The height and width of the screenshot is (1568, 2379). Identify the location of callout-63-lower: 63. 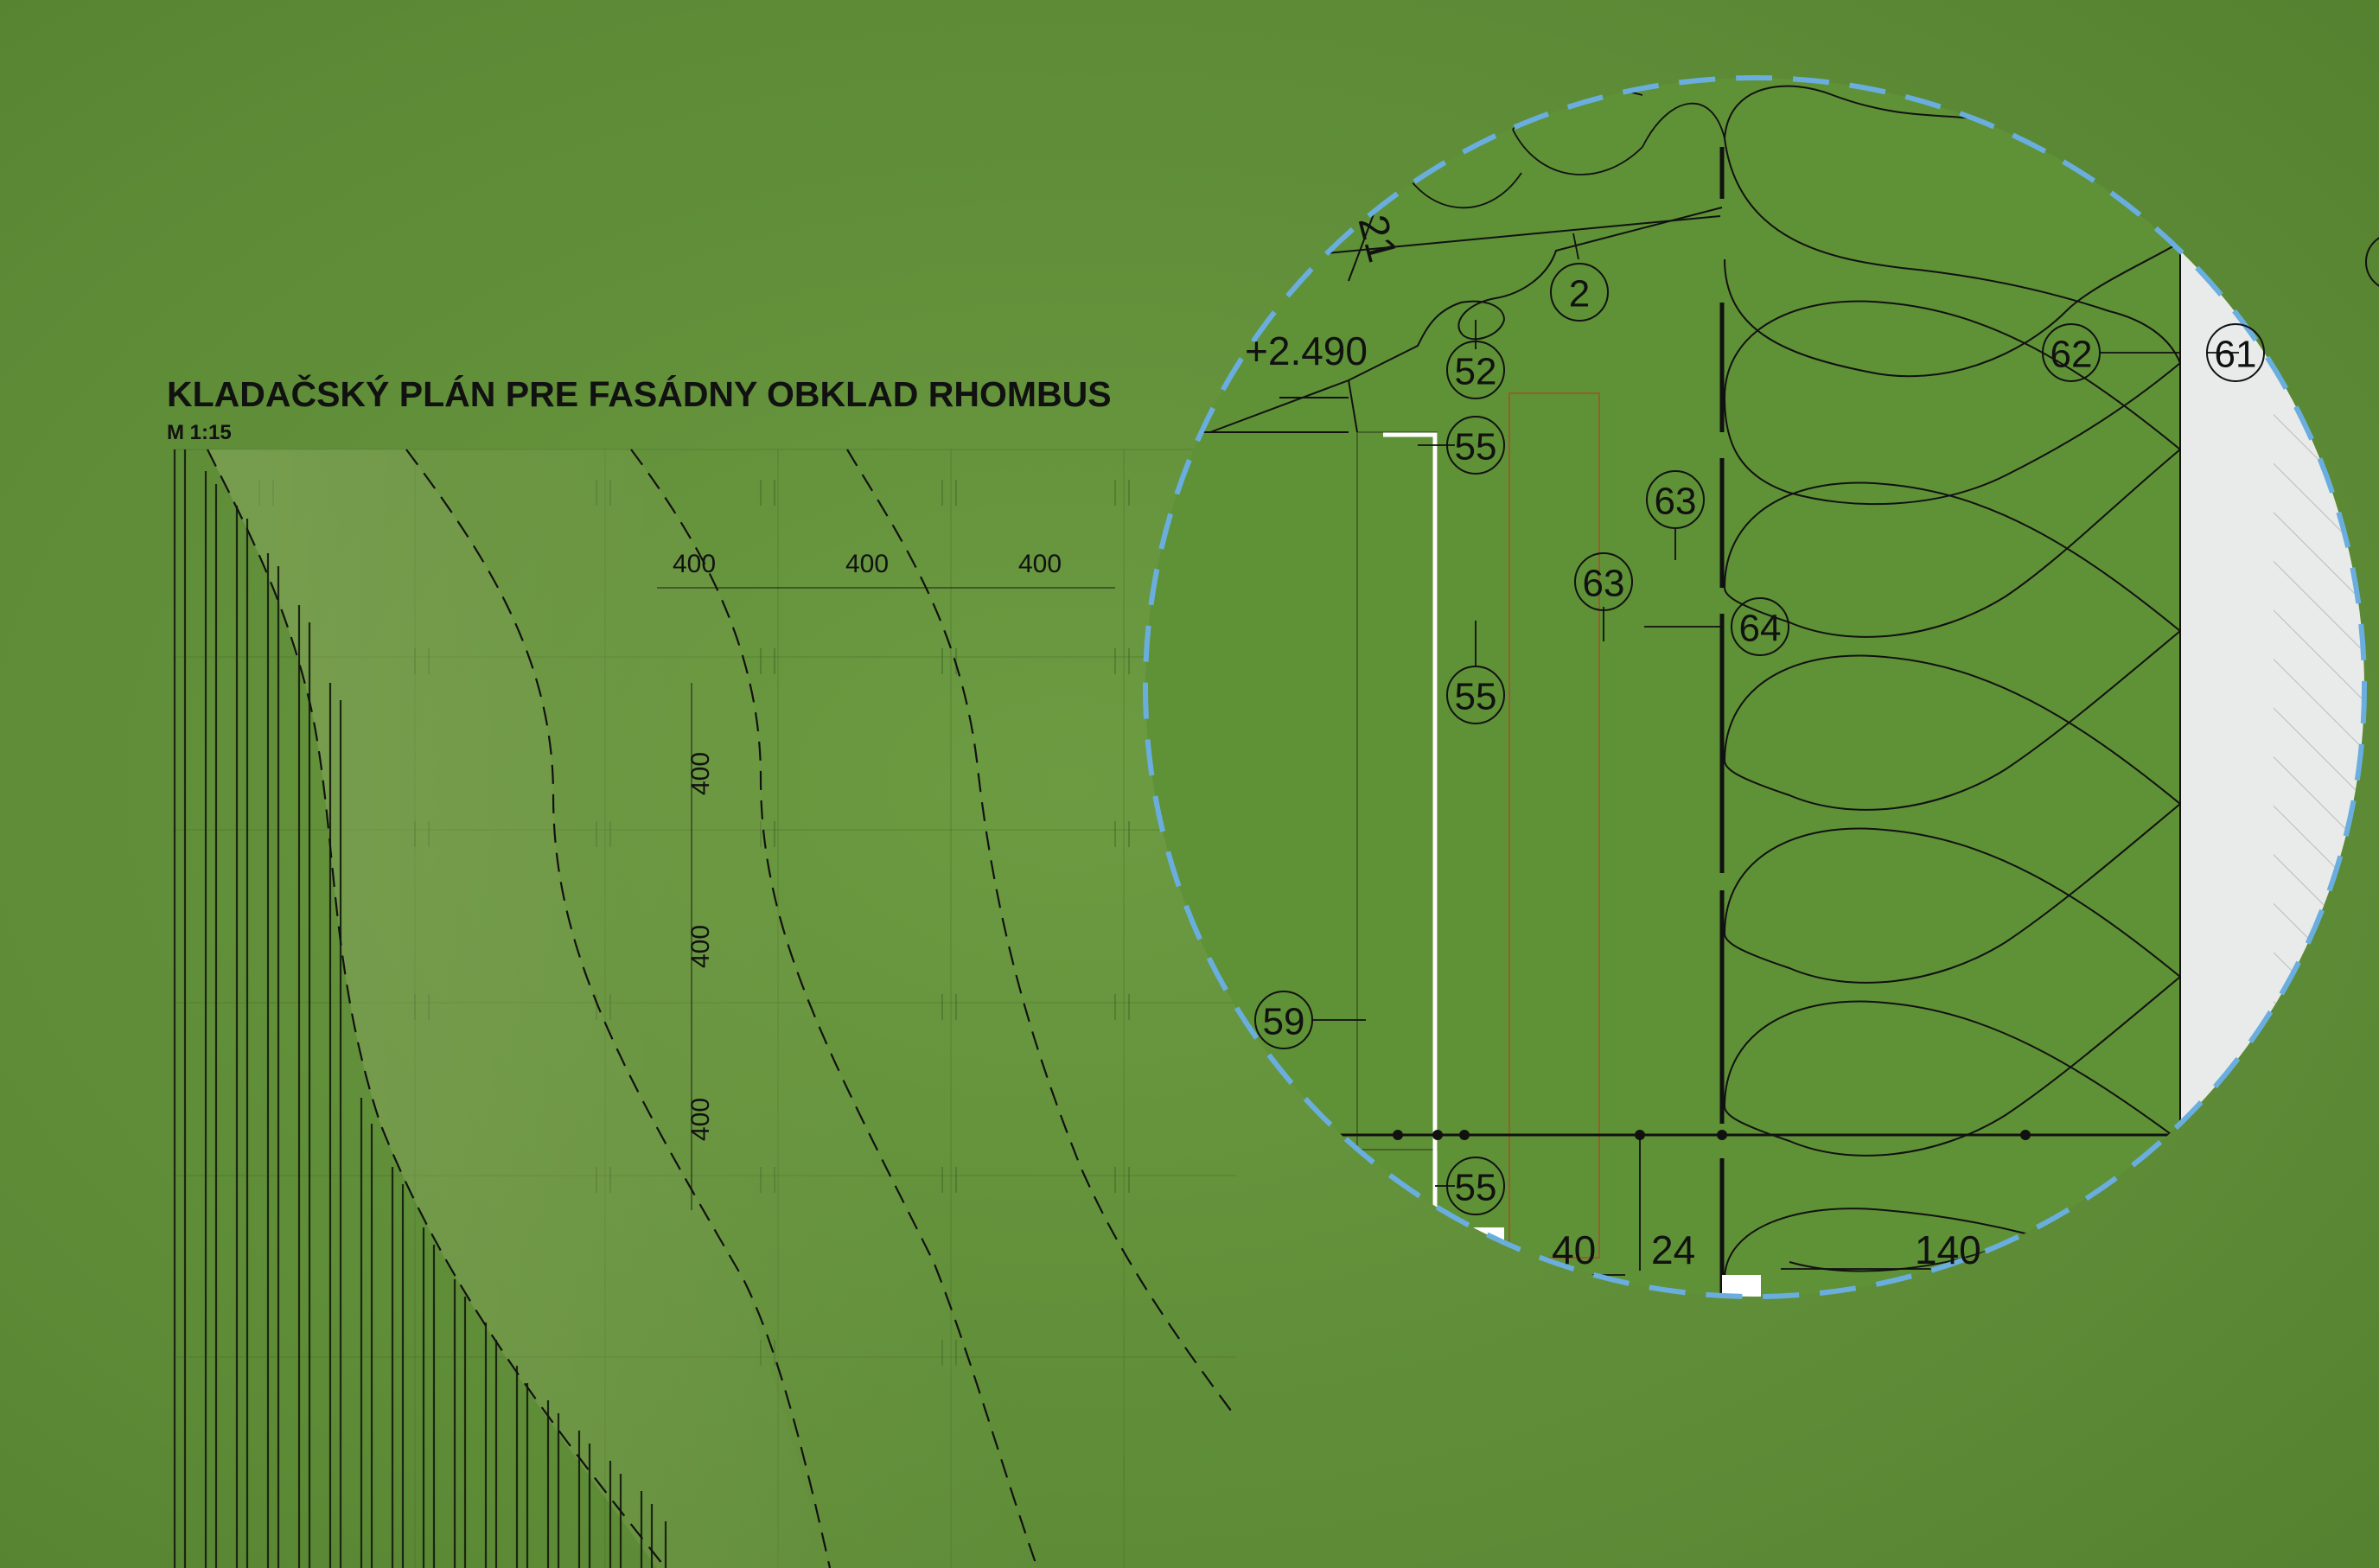
(1603, 581).